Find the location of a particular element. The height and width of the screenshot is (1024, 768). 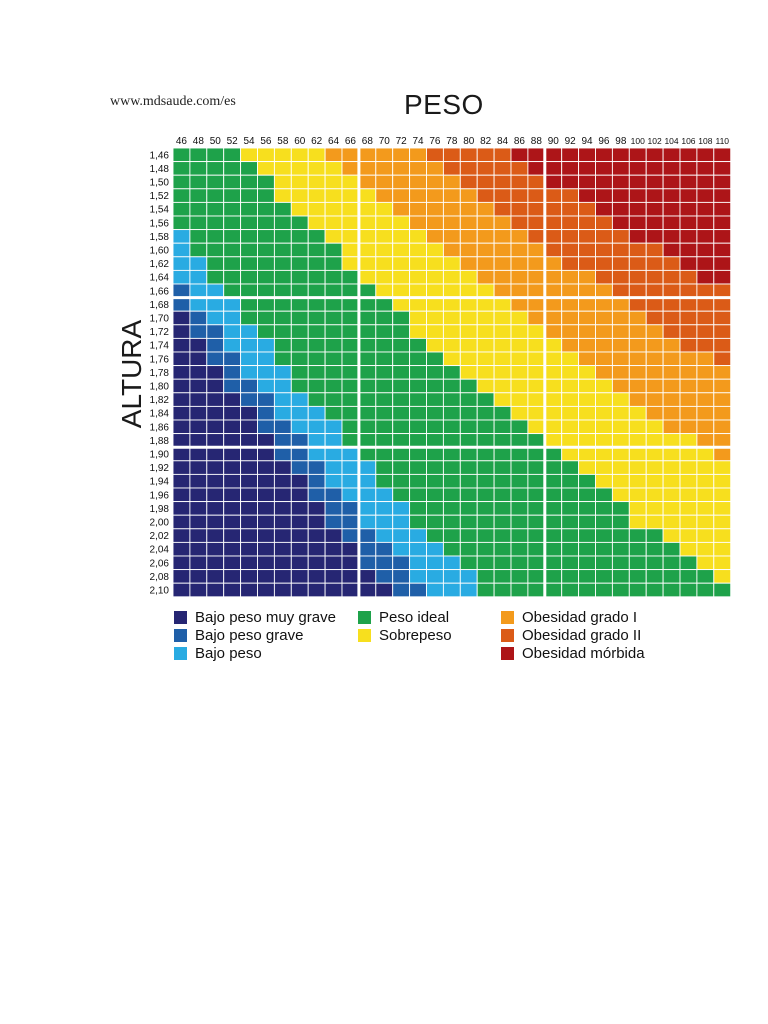

y-tick-label: 2,10 is located at coordinates (160, 591).